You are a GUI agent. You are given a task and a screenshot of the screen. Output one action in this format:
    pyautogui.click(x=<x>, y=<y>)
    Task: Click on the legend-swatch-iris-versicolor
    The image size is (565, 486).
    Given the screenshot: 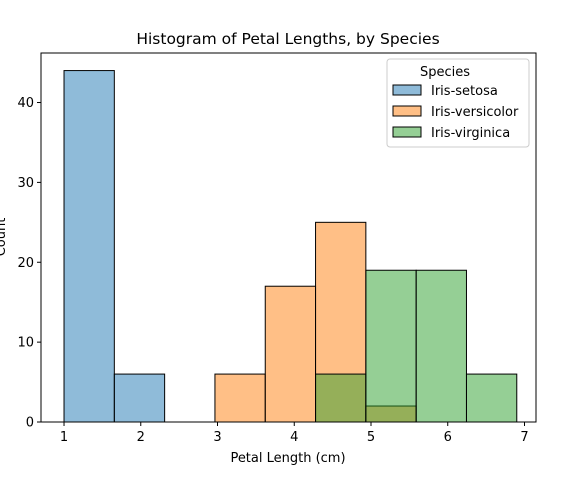 What is the action you would take?
    pyautogui.click(x=407, y=111)
    